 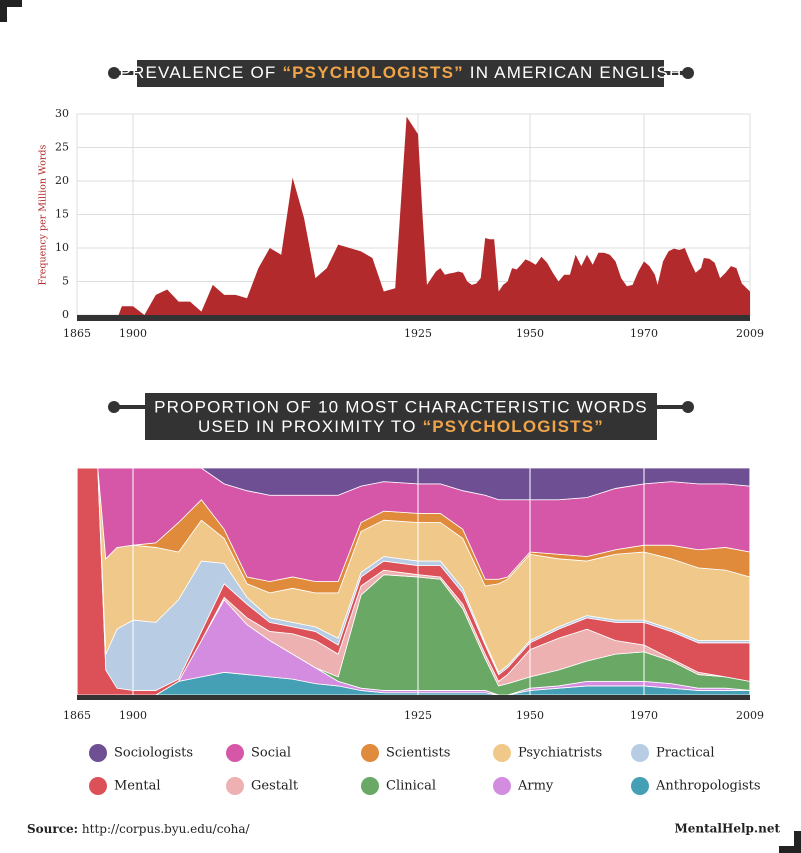 What do you see at coordinates (727, 829) in the screenshot?
I see `brand: MentalHelp.net` at bounding box center [727, 829].